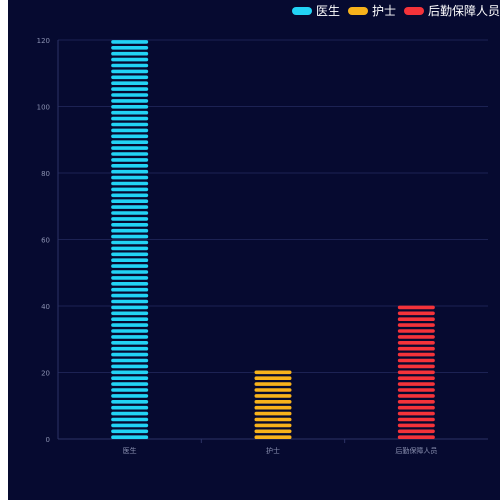 The image size is (500, 500). I want to click on x-tick-label: 后勤保障人员, so click(416, 450).